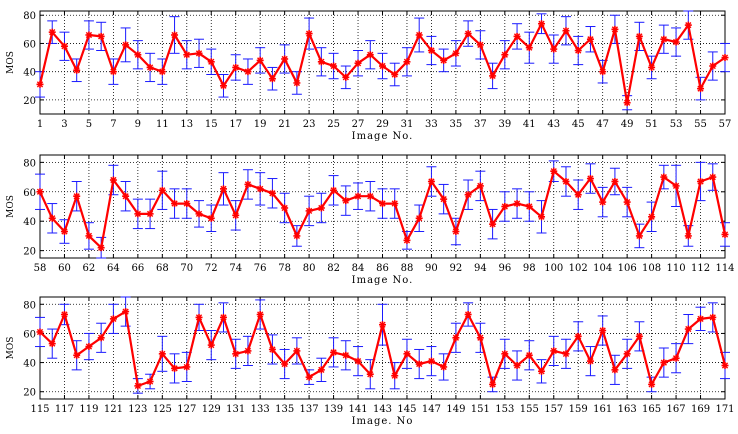 This screenshot has width=738, height=434. I want to click on x-tick-label: 94, so click(480, 268).